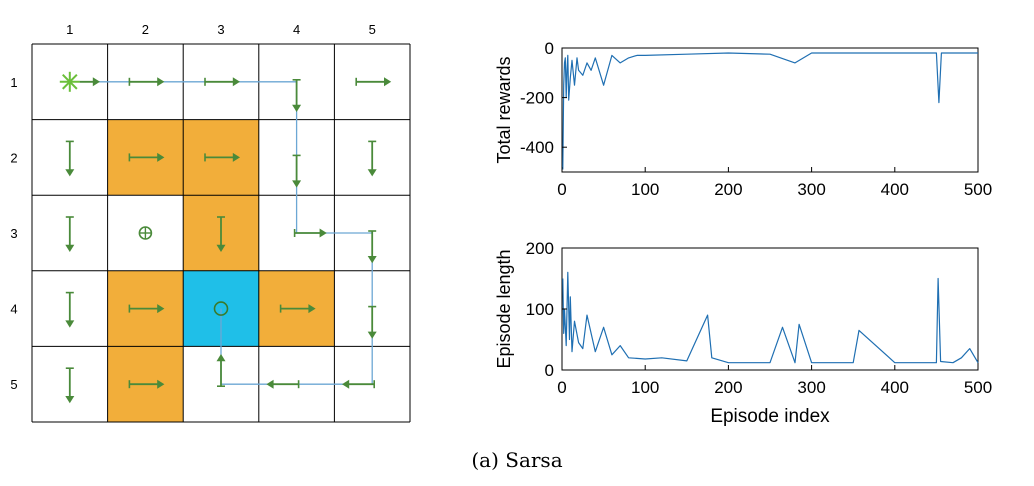 The width and height of the screenshot is (1034, 486). What do you see at coordinates (145, 29) in the screenshot?
I see `column-label: 2` at bounding box center [145, 29].